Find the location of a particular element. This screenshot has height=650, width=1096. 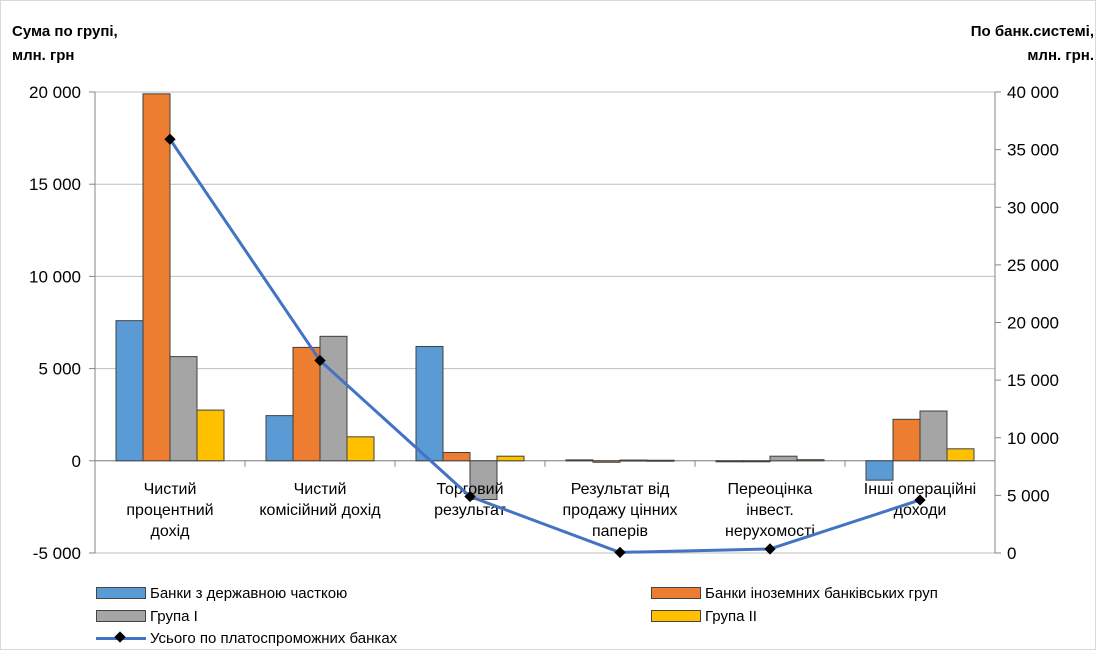

right-tick-label: 40 000 is located at coordinates (1033, 92).